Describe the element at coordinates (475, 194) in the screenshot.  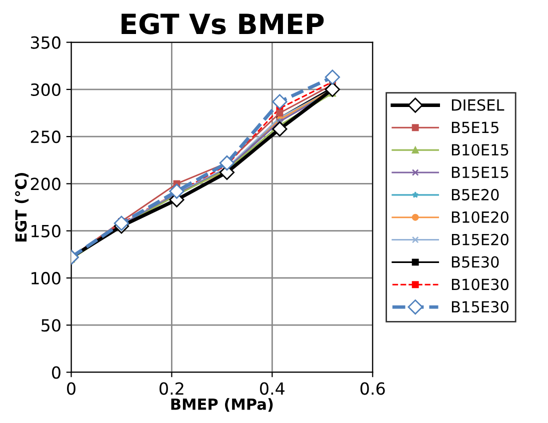
I see `legend-label: B5E20` at that location.